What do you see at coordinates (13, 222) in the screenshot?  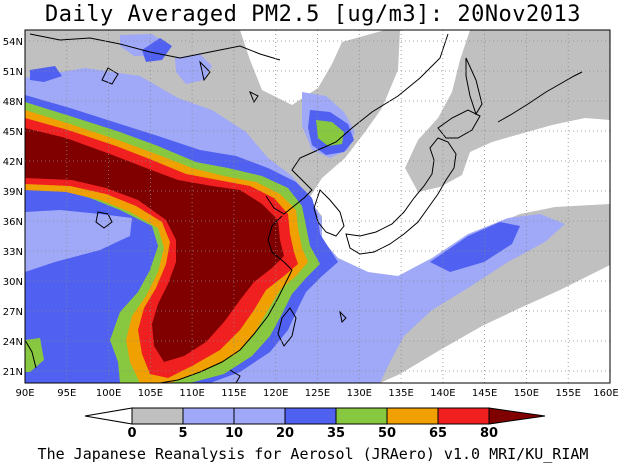 I see `lat-label: 36N` at bounding box center [13, 222].